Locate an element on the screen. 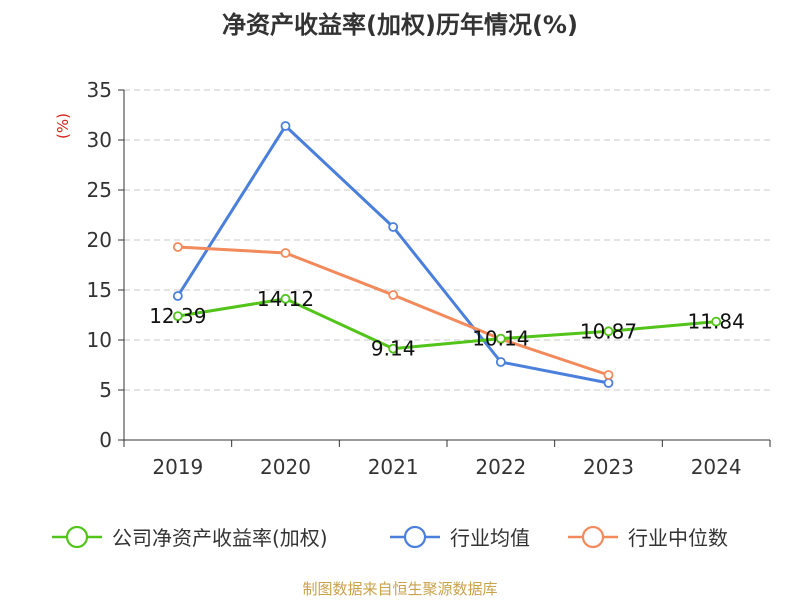 The height and width of the screenshot is (600, 800). data-label: 9.14 is located at coordinates (393, 349).